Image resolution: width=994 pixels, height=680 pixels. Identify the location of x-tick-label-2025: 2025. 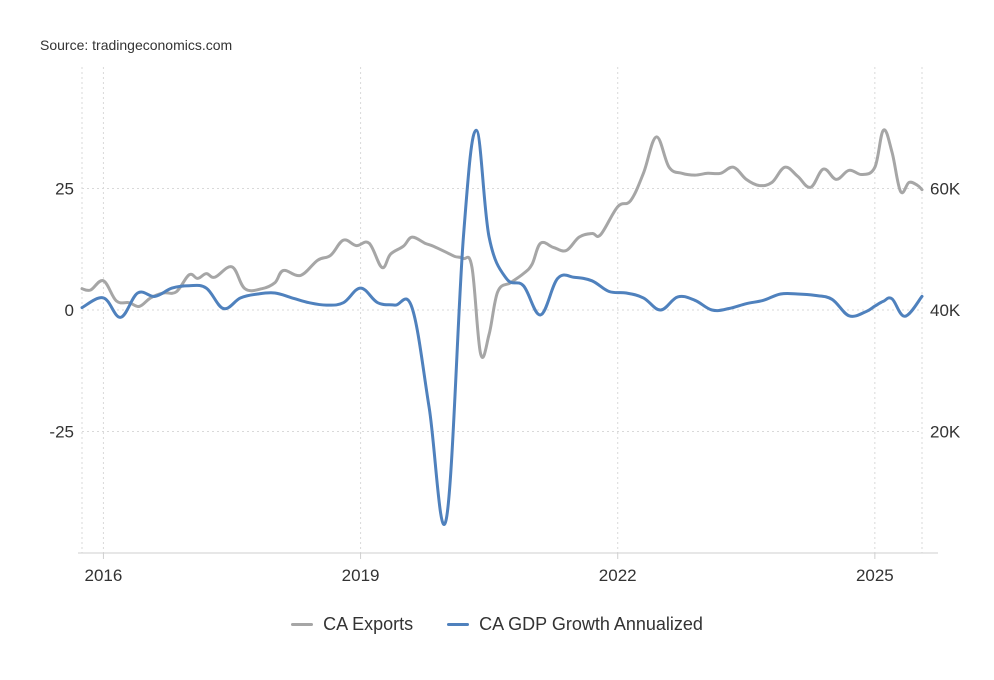
(875, 575).